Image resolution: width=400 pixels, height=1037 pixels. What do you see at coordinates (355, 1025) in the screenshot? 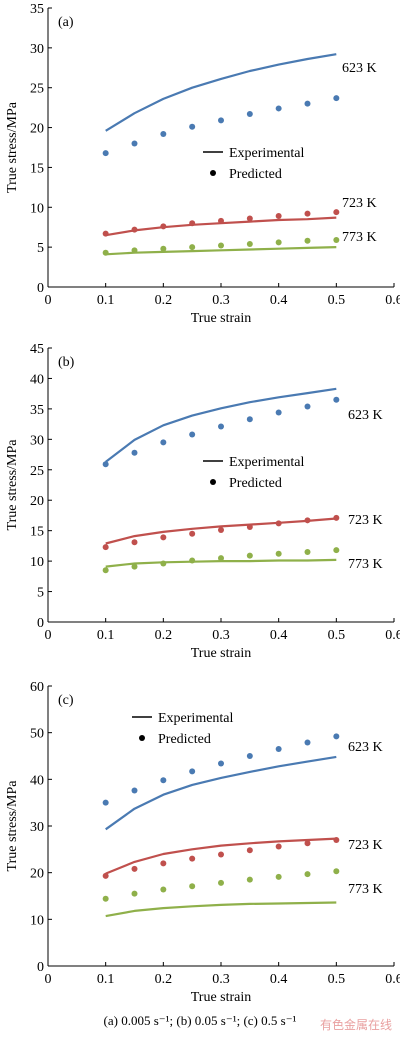
I see `watermark: 有色金属在线` at bounding box center [355, 1025].